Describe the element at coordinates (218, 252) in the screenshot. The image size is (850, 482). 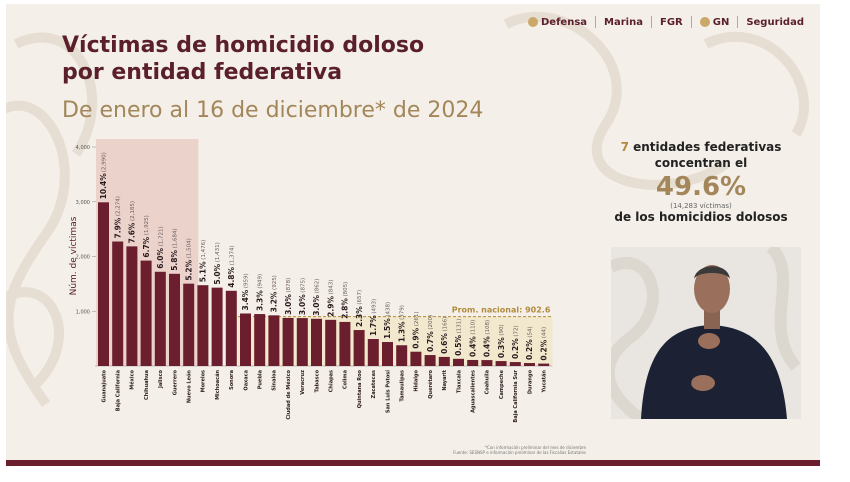
I see `value-label: (1,431)` at that location.